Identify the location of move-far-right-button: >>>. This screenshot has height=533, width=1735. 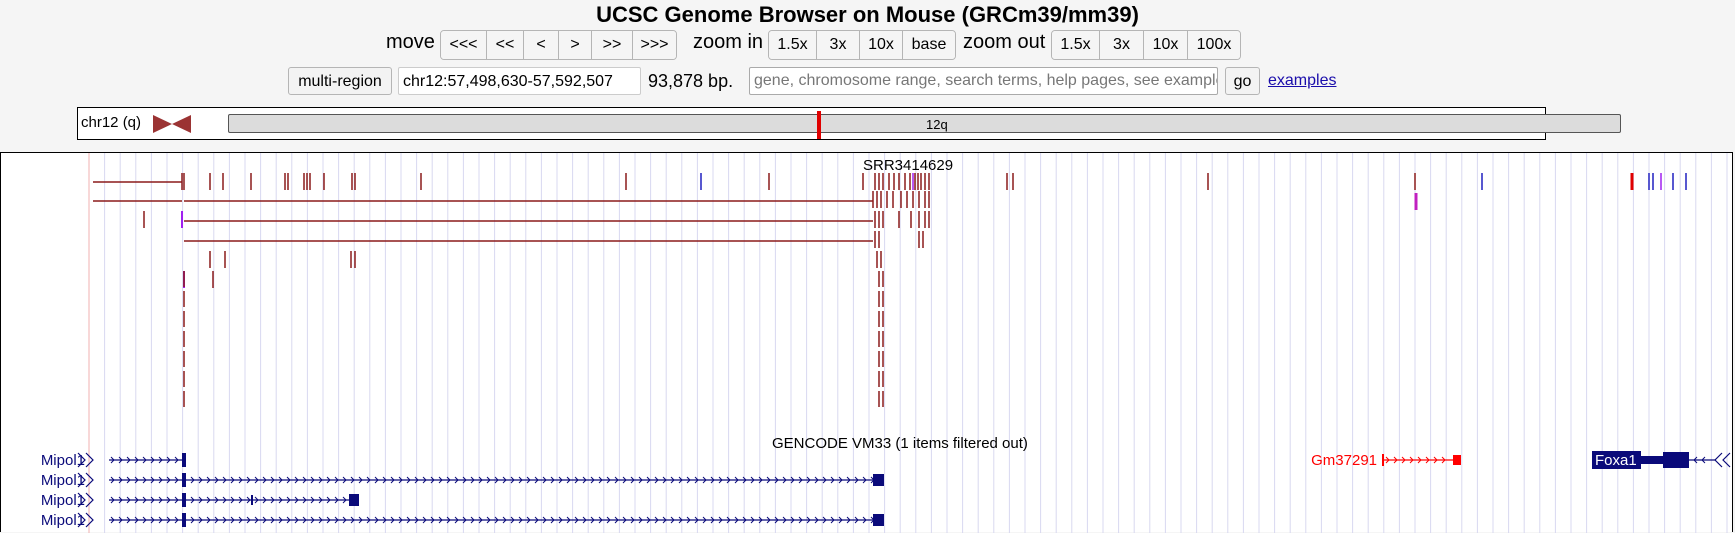
(654, 45).